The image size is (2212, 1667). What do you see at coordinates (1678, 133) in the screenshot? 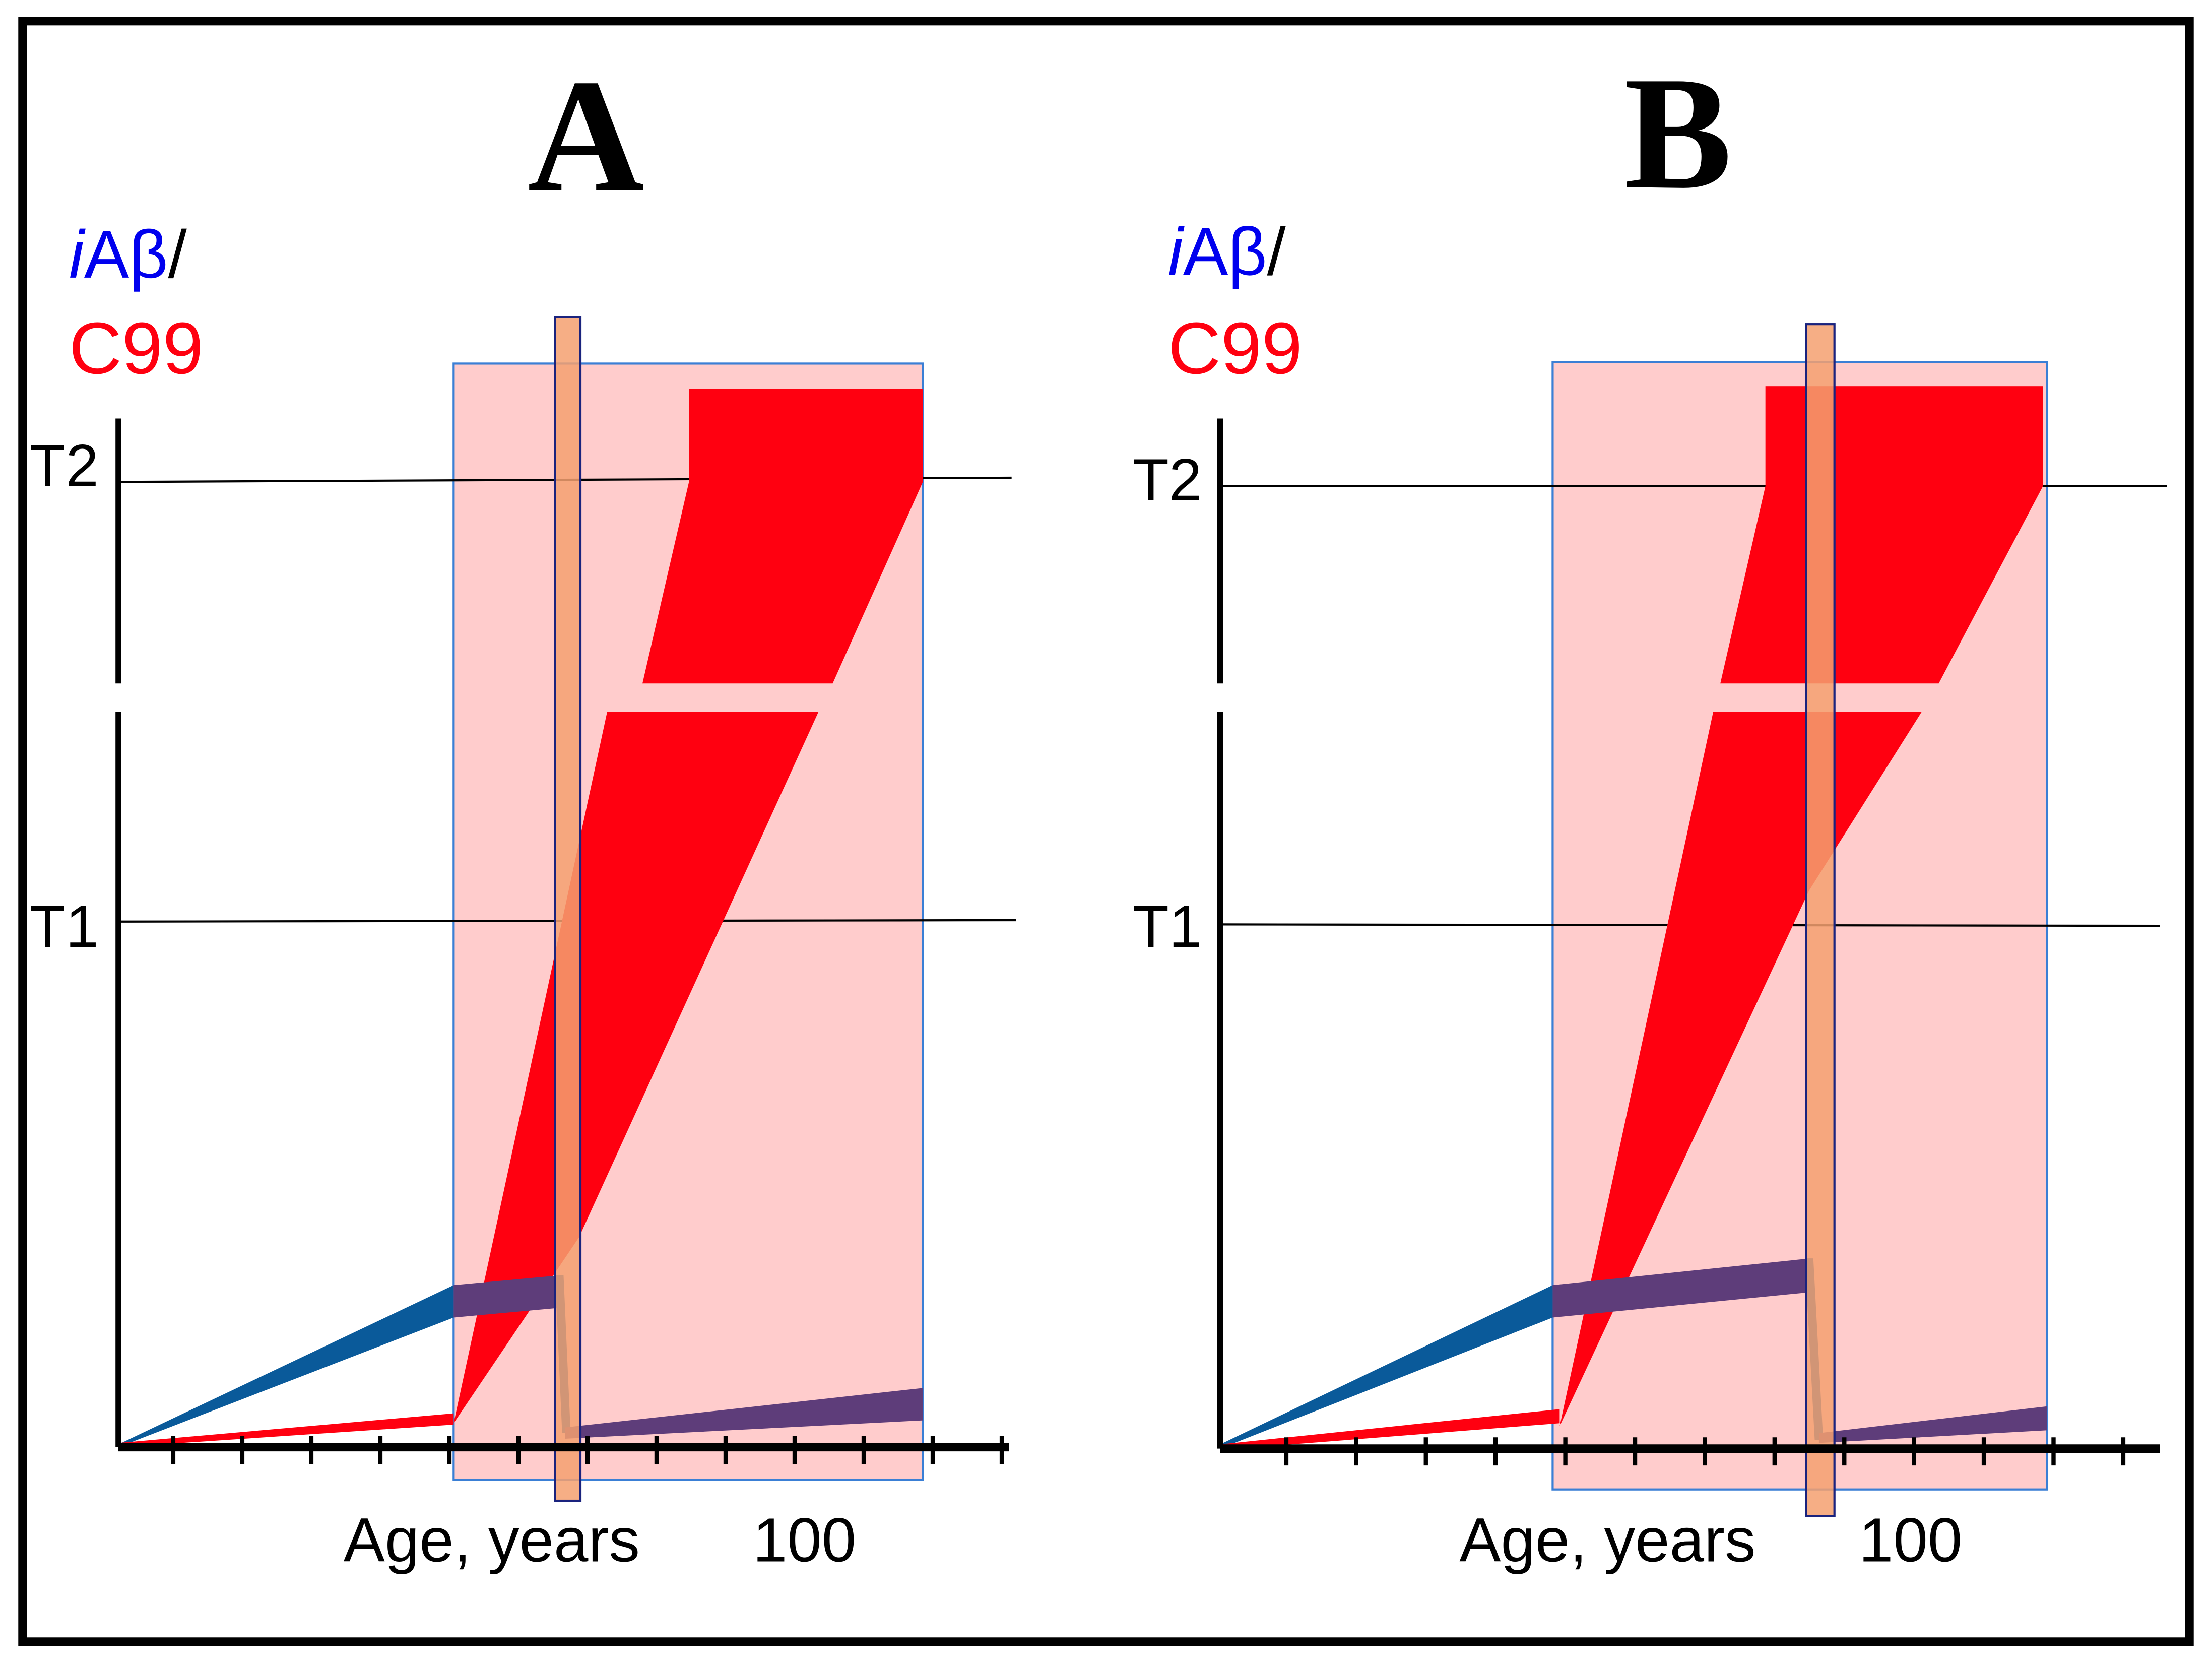
I see `panel-b-title: B` at bounding box center [1678, 133].